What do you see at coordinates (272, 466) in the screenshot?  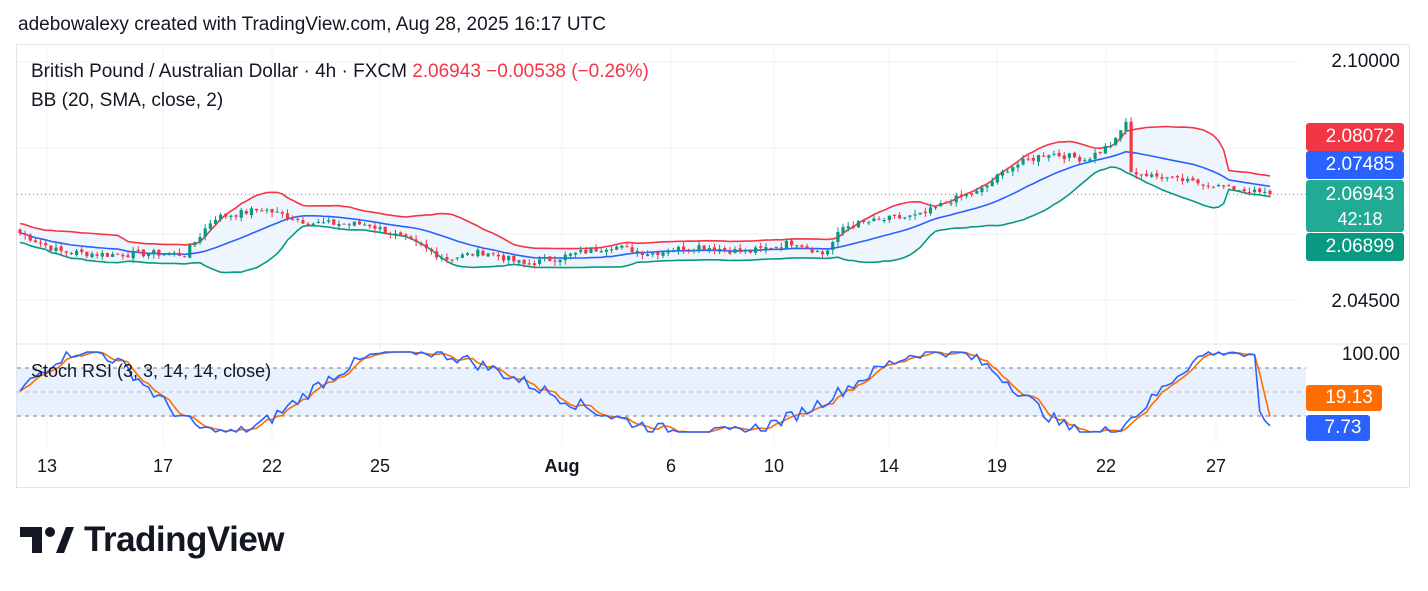 I see `time-axis-tick: 22` at bounding box center [272, 466].